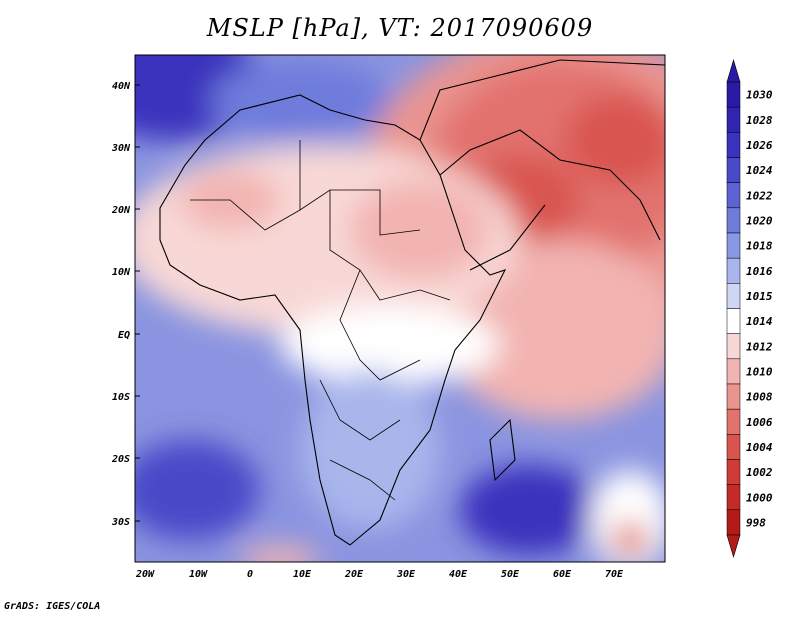 This screenshot has width=800, height=618. I want to click on lon-label: 40E, so click(458, 574).